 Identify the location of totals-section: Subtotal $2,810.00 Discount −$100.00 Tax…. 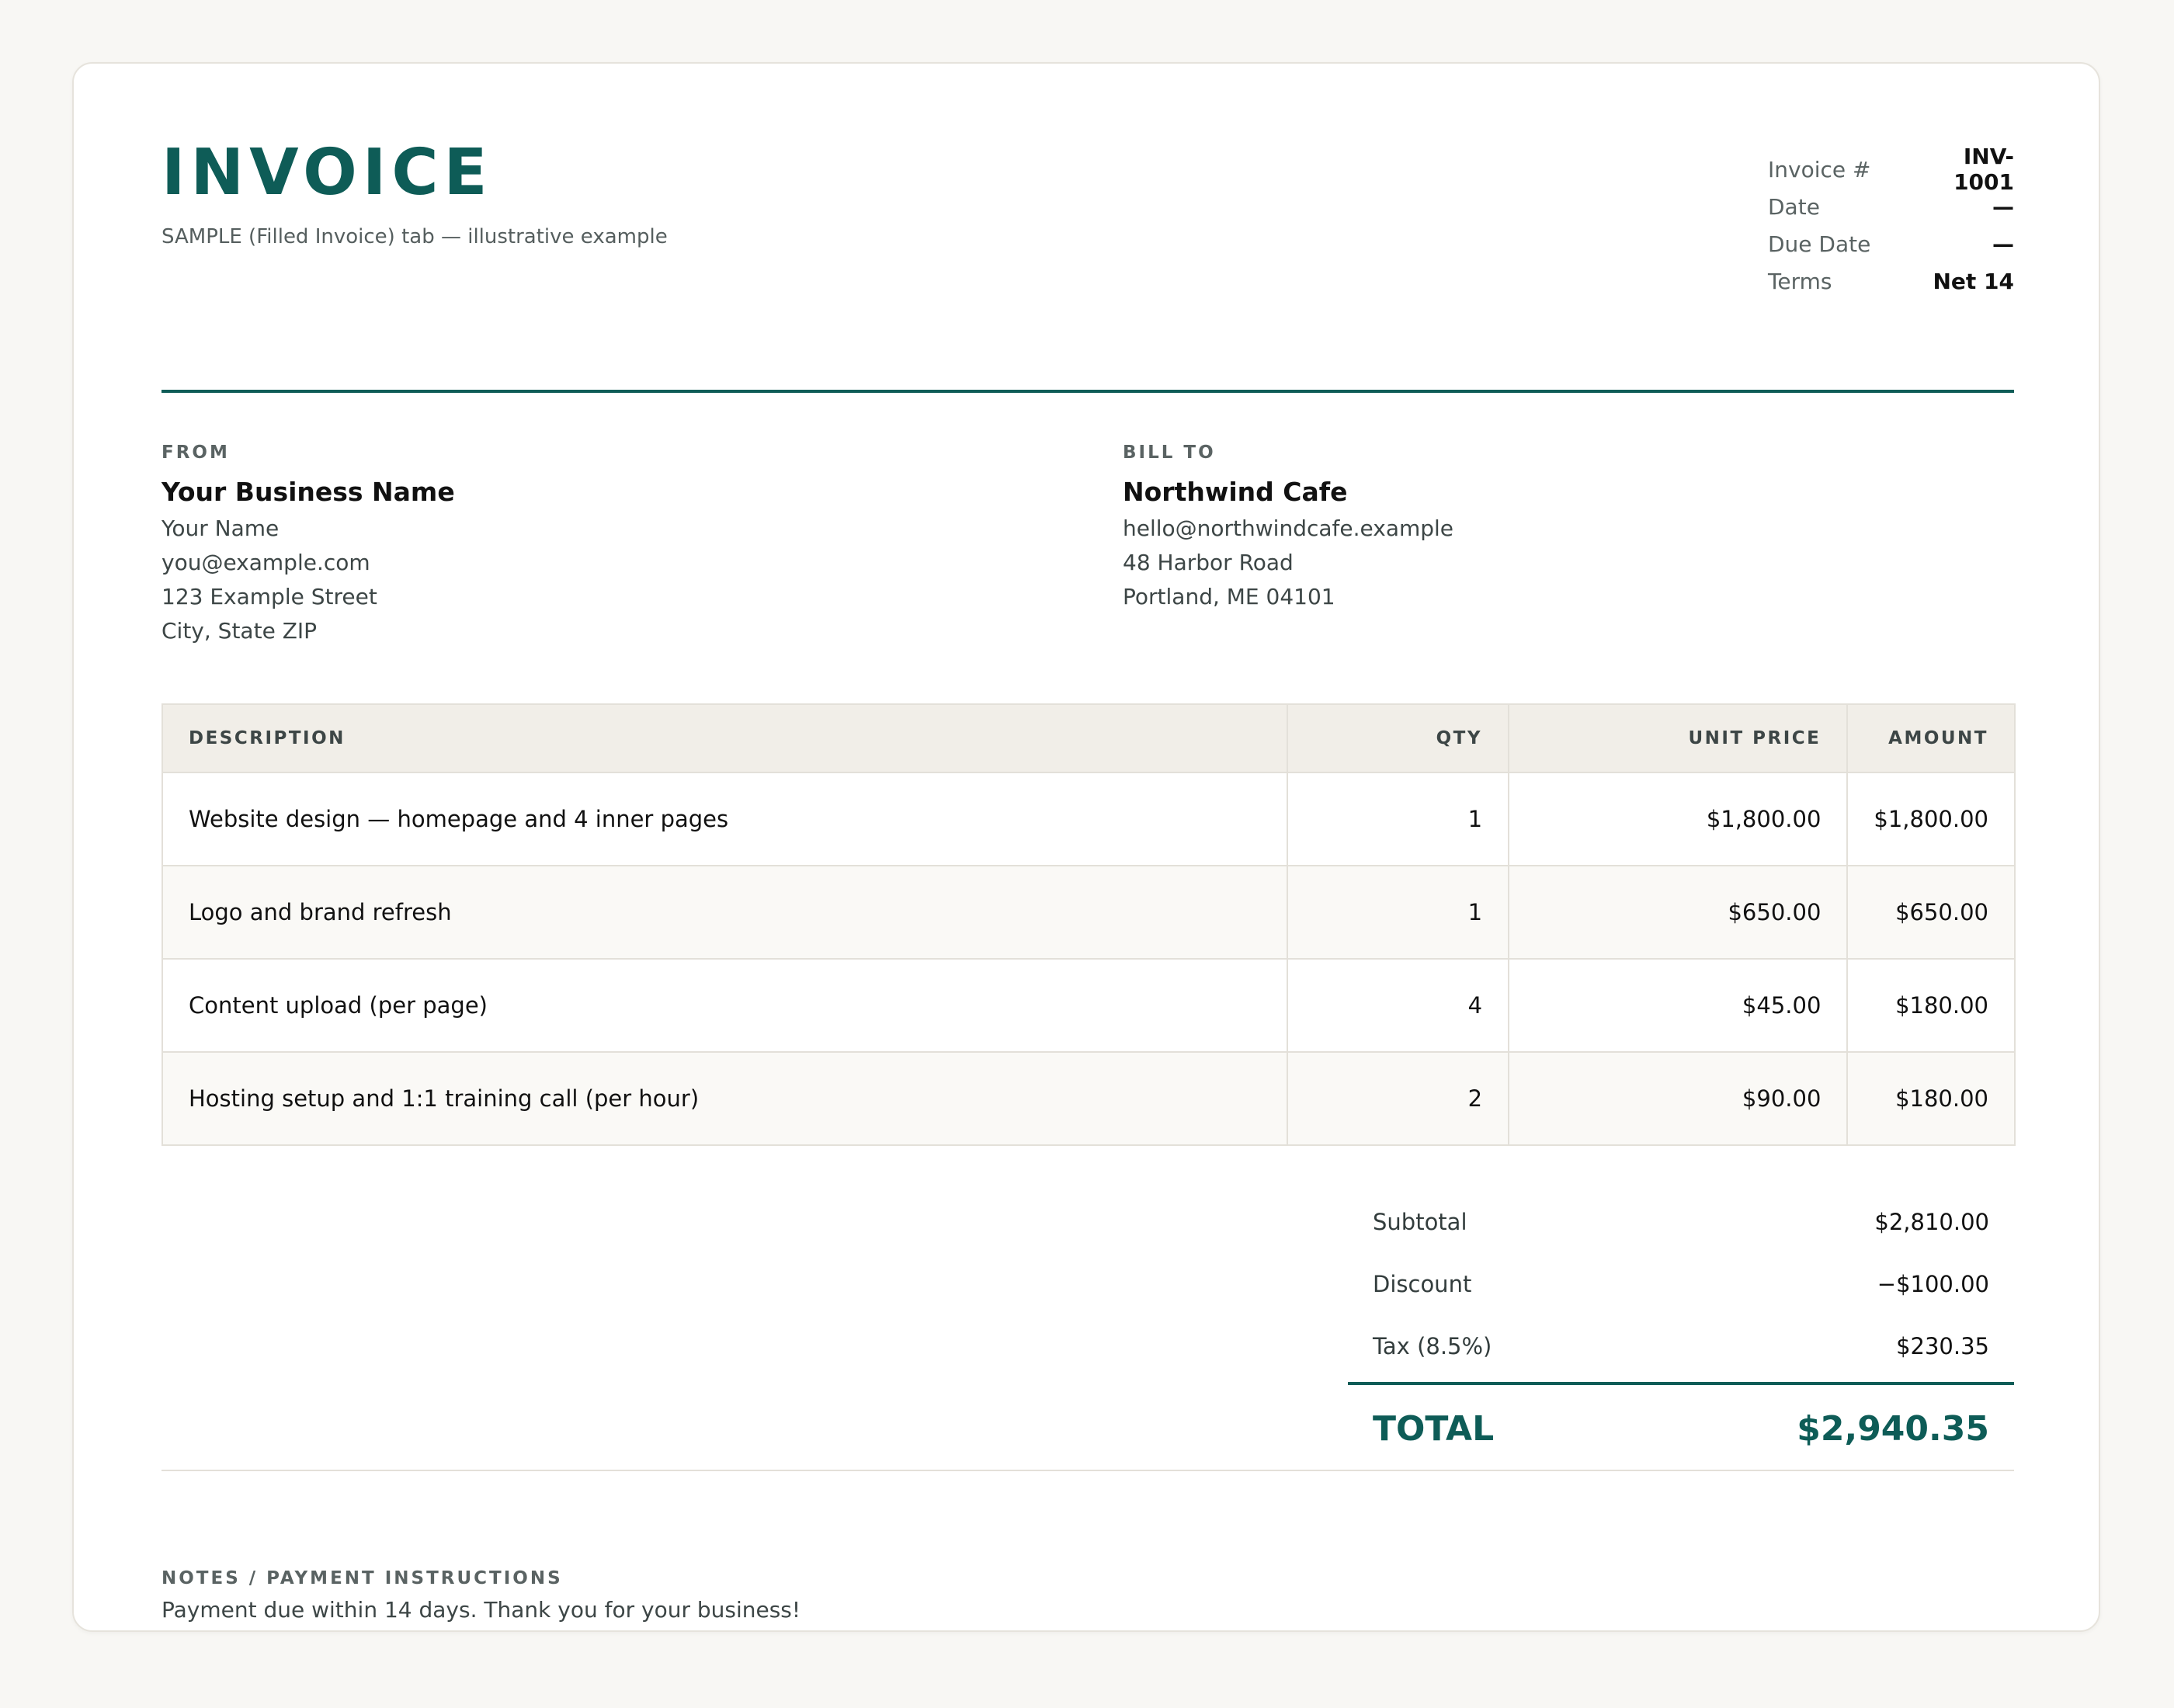
(1681, 1332).